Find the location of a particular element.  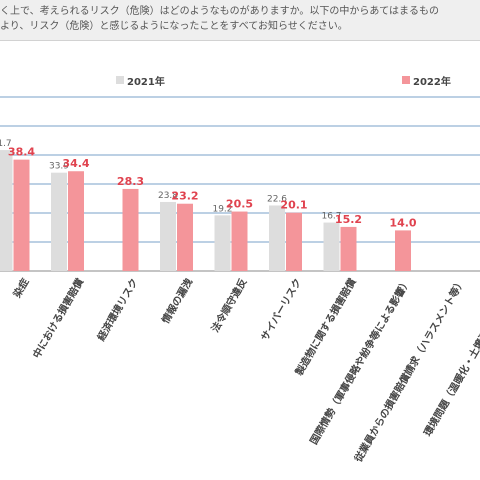

category-label: 製造物に関する損害賠償 is located at coordinates (325, 326).